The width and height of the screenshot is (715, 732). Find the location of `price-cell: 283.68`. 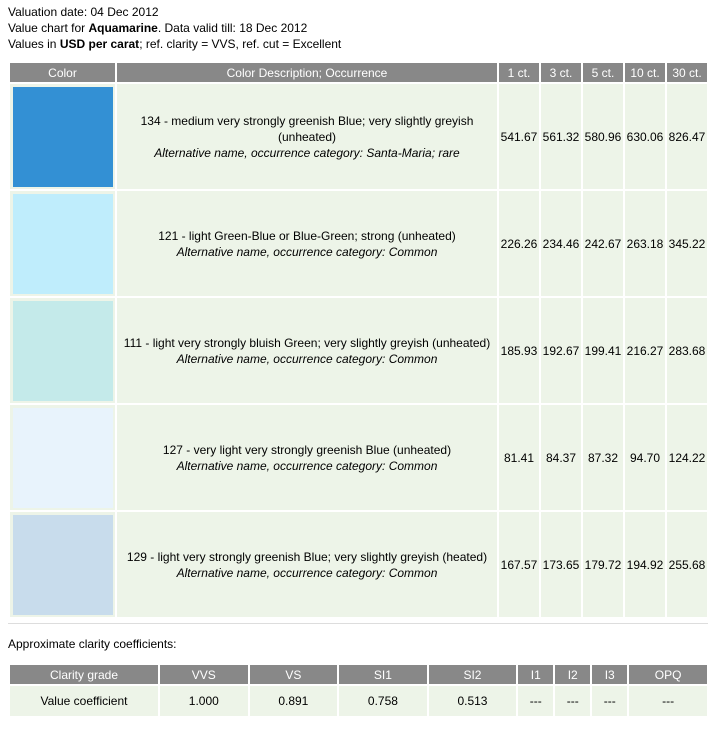

price-cell: 283.68 is located at coordinates (687, 350).